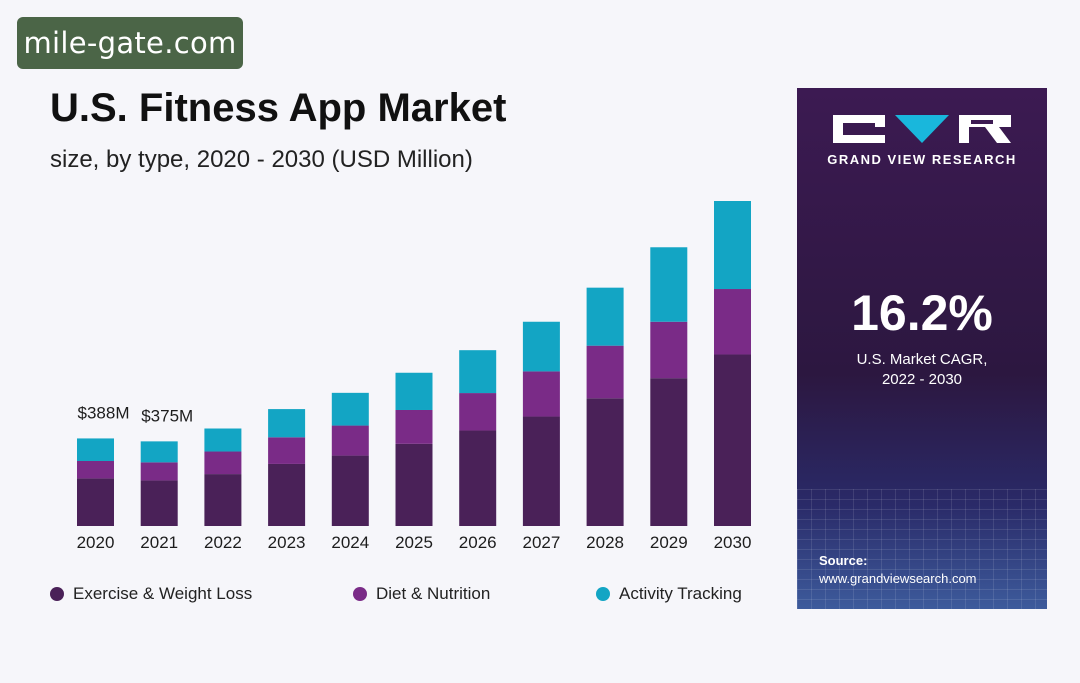 The image size is (1080, 683). I want to click on bar-diet-nutrition-2025, so click(414, 426).